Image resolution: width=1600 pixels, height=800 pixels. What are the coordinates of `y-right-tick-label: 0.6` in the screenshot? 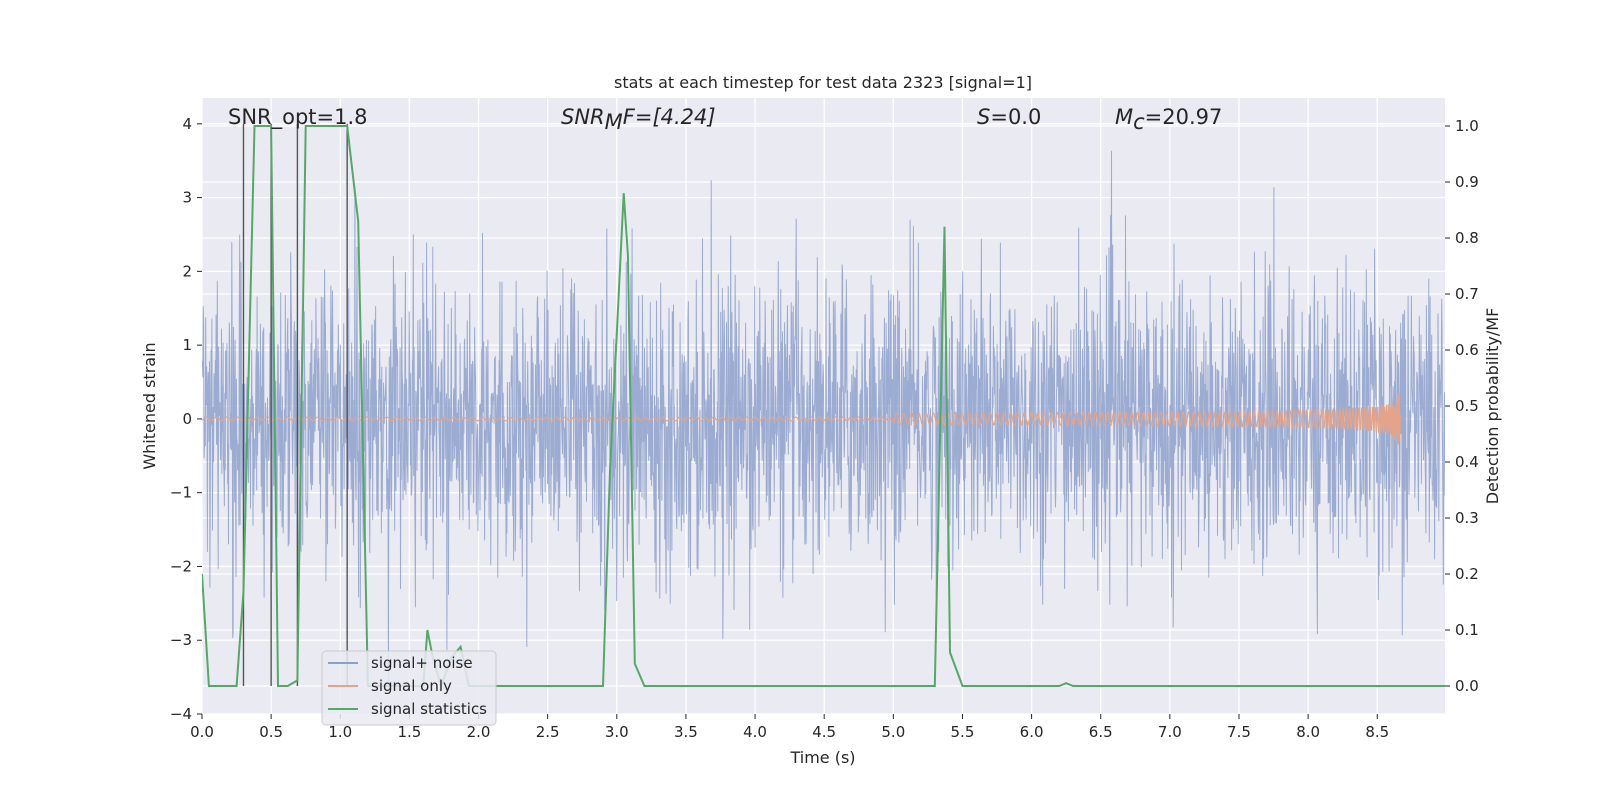 It's located at (1467, 350).